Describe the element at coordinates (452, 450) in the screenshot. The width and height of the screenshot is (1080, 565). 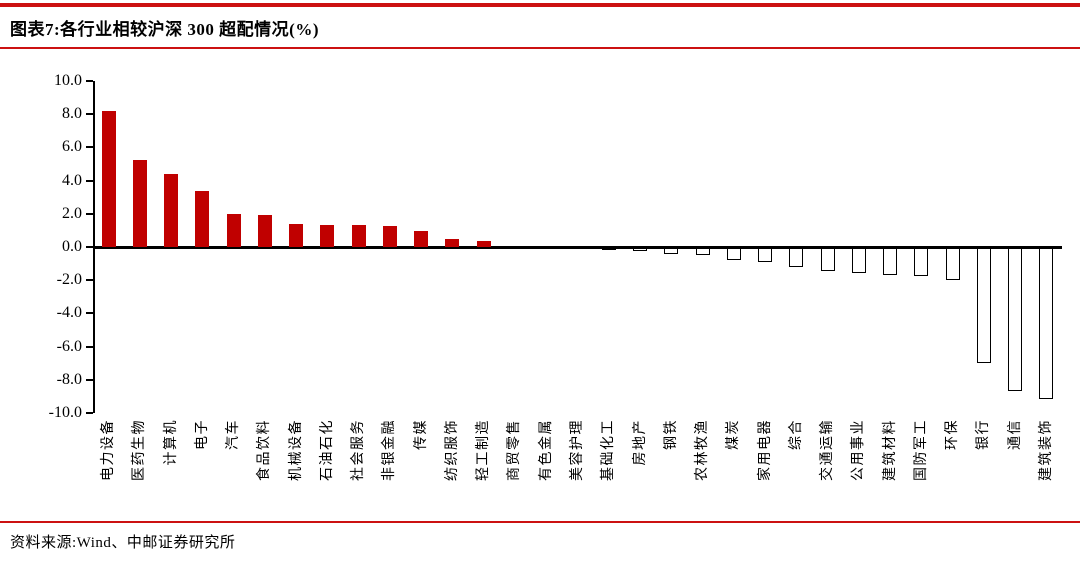
I see `x-label-纺织服饰: 纺织服饰` at that location.